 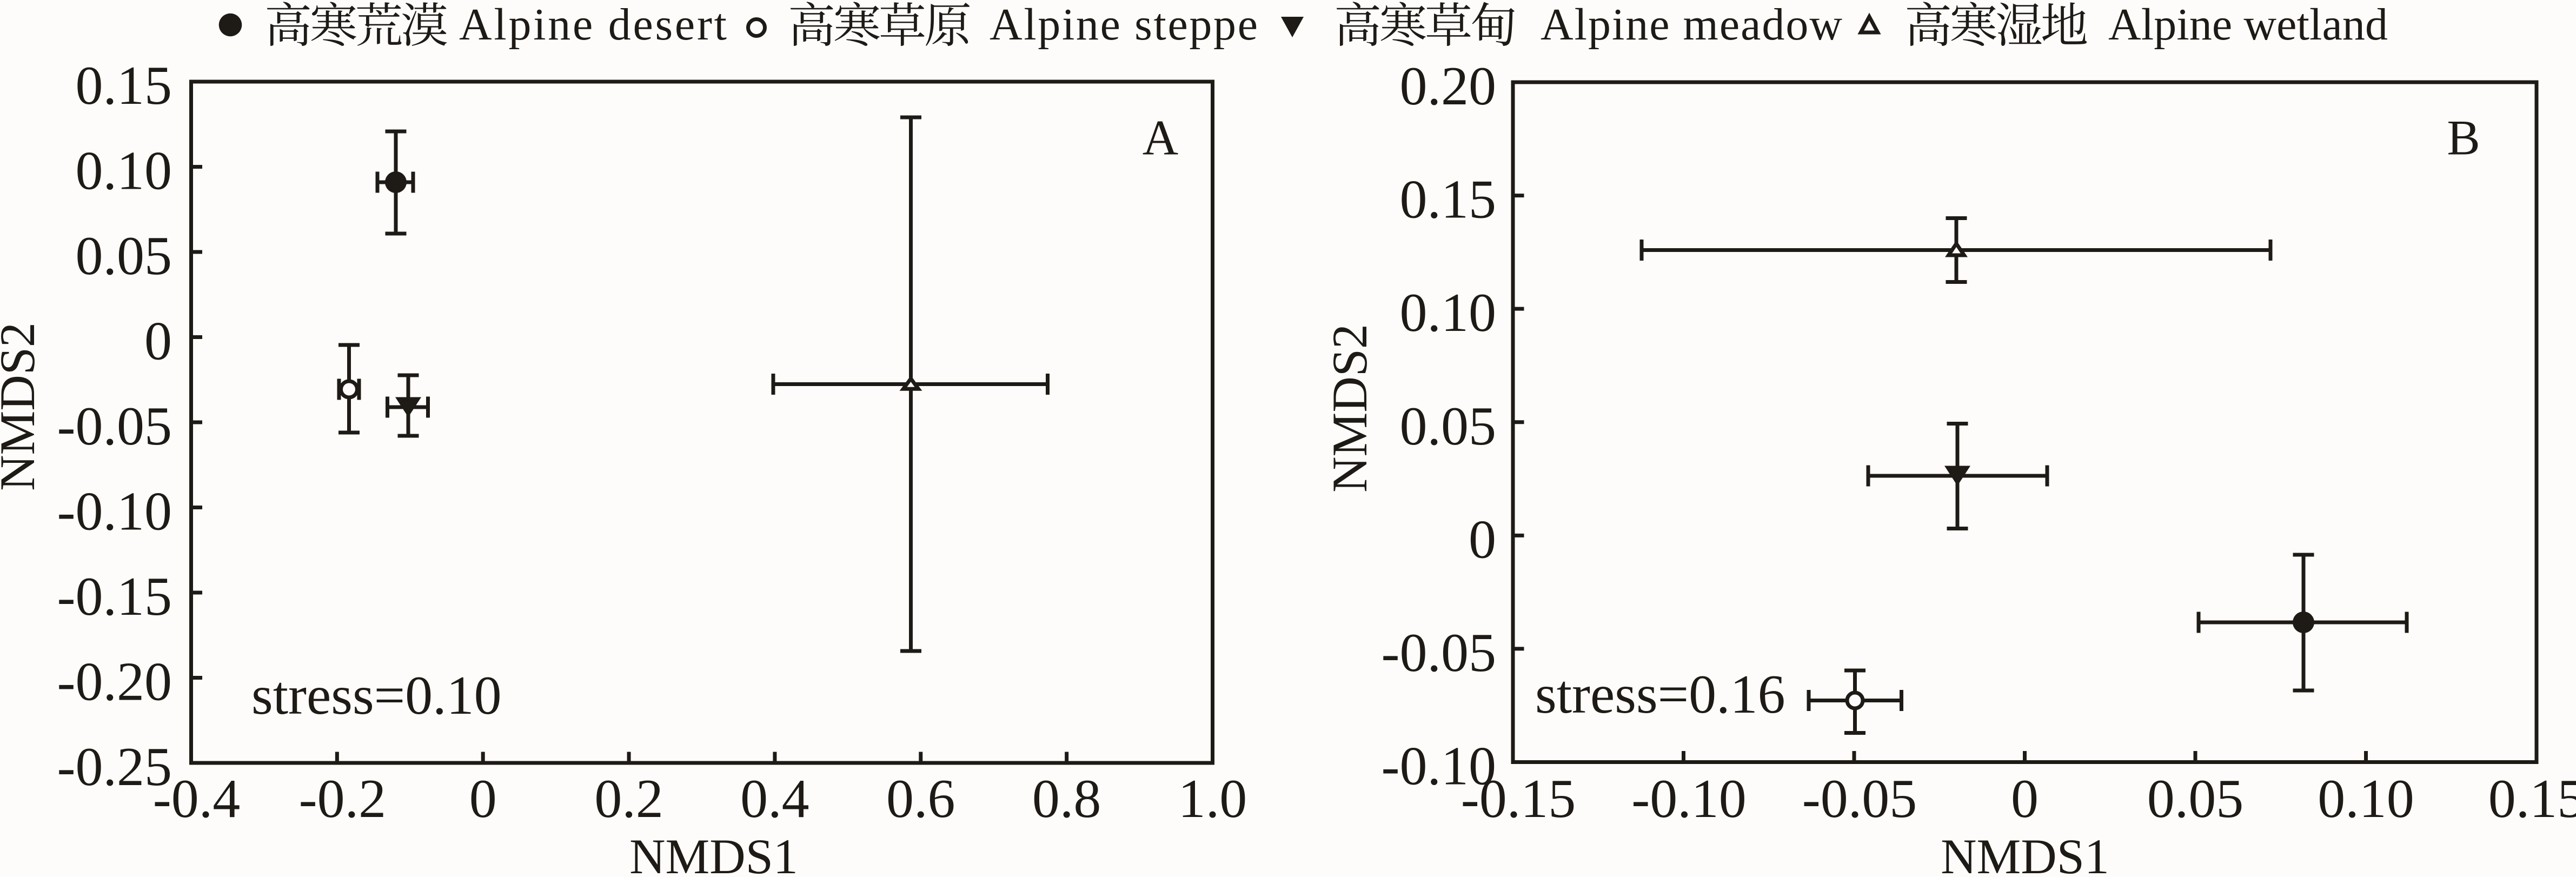 What do you see at coordinates (1124, 25) in the screenshot?
I see `svg-text: Alpine steppe` at bounding box center [1124, 25].